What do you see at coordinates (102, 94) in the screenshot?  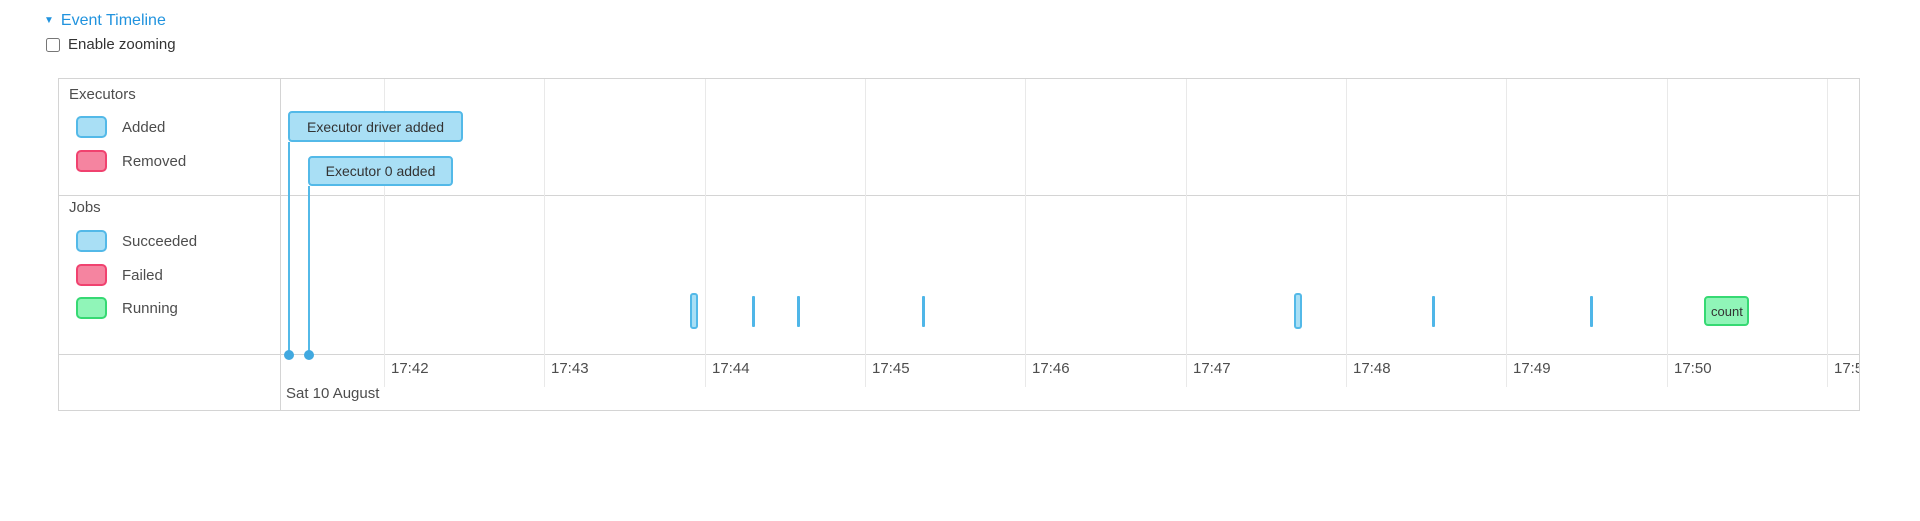 I see `group-title-executors: Executors` at bounding box center [102, 94].